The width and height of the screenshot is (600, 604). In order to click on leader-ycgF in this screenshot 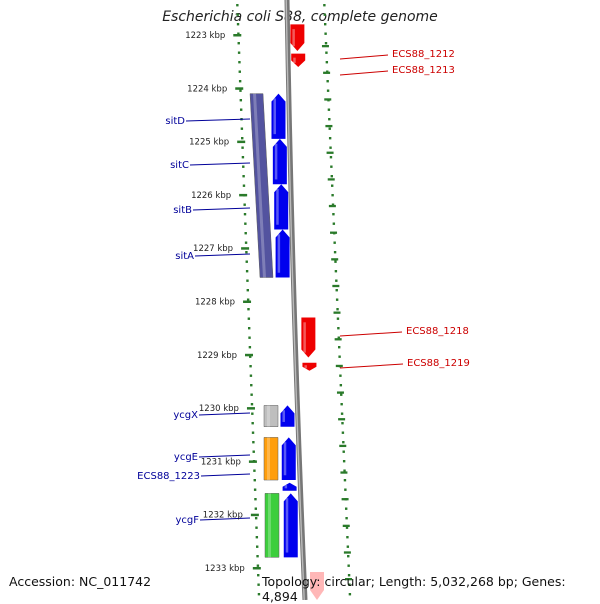, I will do `click(225, 519)`.